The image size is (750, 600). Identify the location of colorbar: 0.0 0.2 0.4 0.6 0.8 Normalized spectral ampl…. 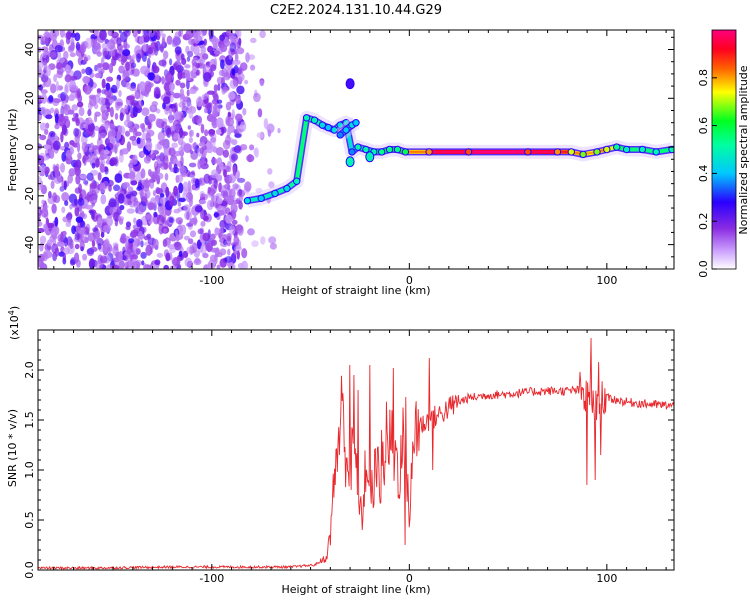
(723, 153).